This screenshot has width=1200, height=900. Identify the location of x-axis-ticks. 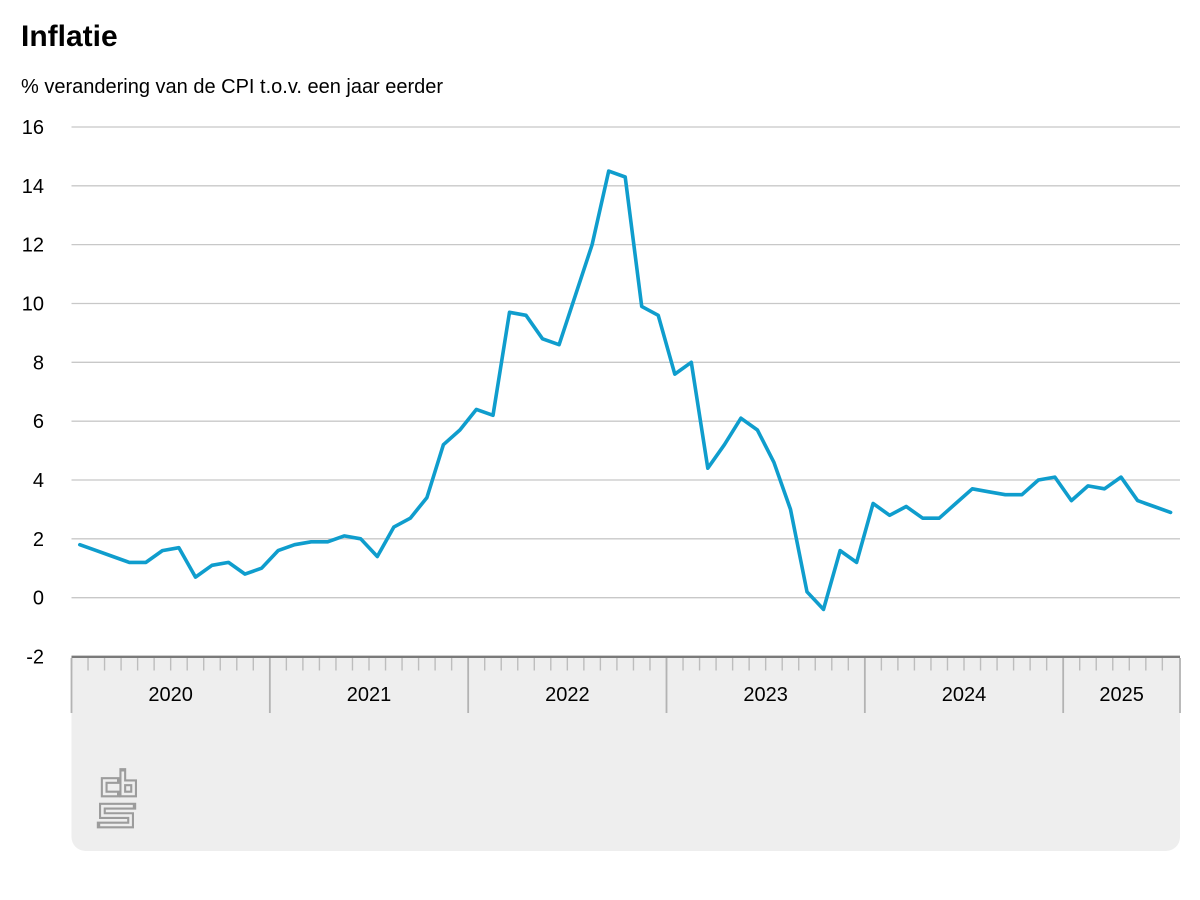
(625, 685).